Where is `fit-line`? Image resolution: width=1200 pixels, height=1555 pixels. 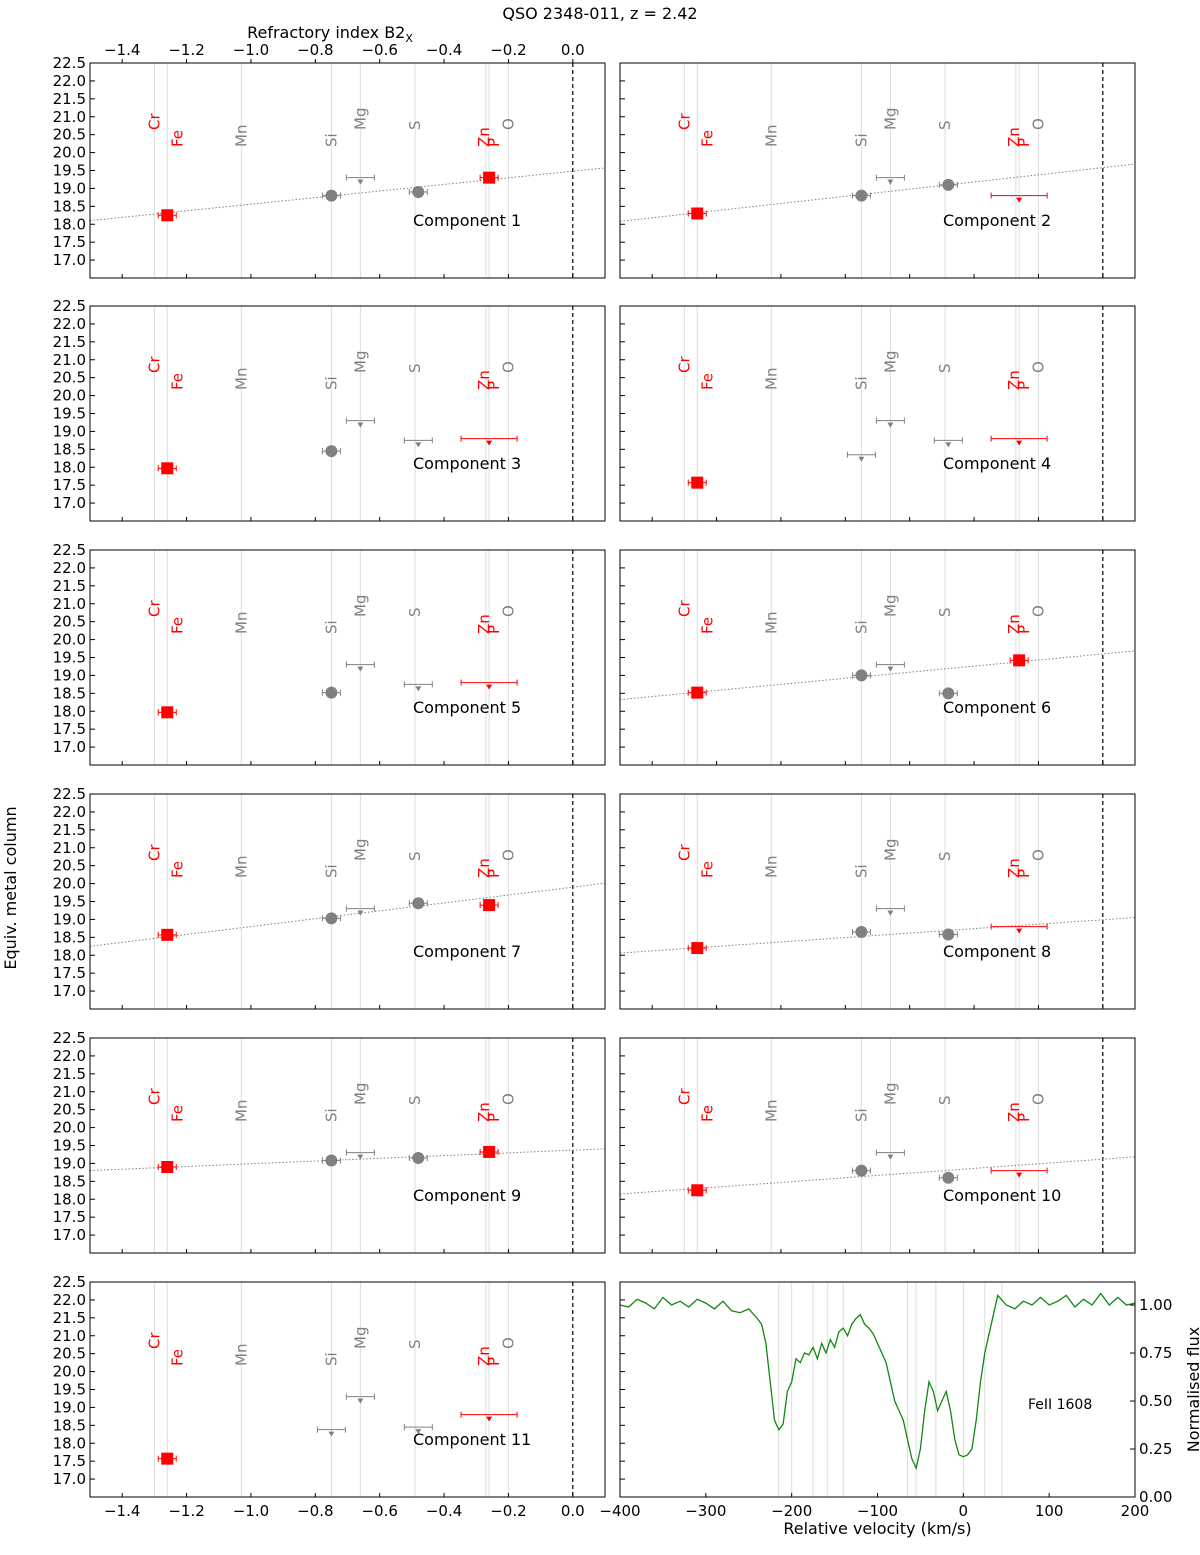 fit-line is located at coordinates (347, 194).